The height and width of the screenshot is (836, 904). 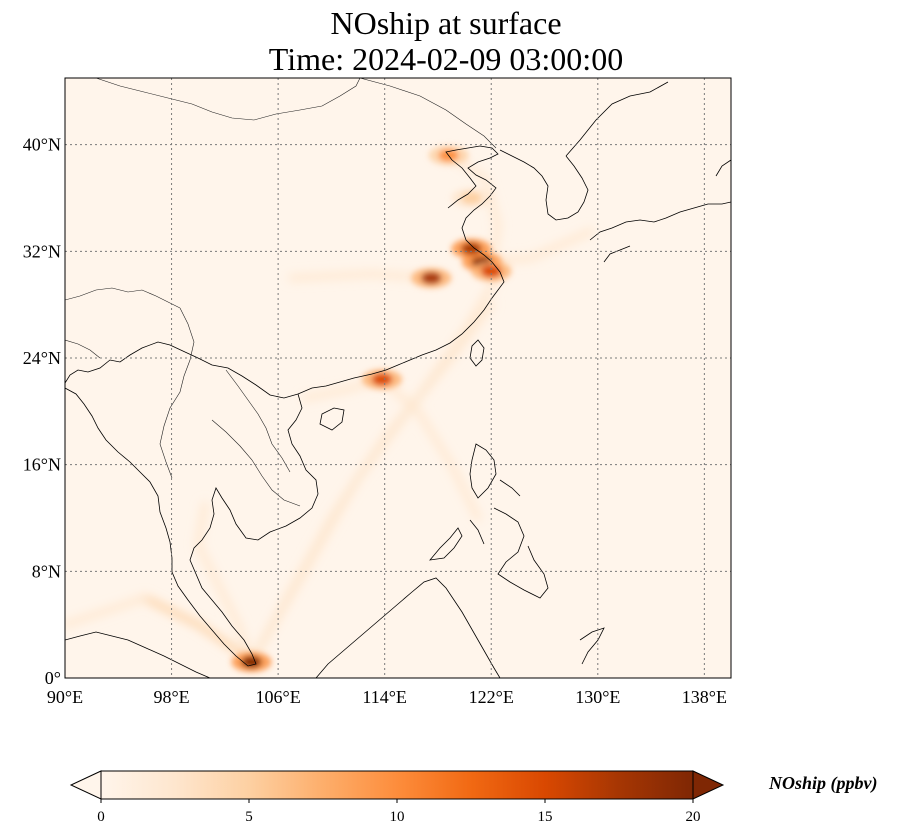 I want to click on coastline-taiwan, so click(x=477, y=353).